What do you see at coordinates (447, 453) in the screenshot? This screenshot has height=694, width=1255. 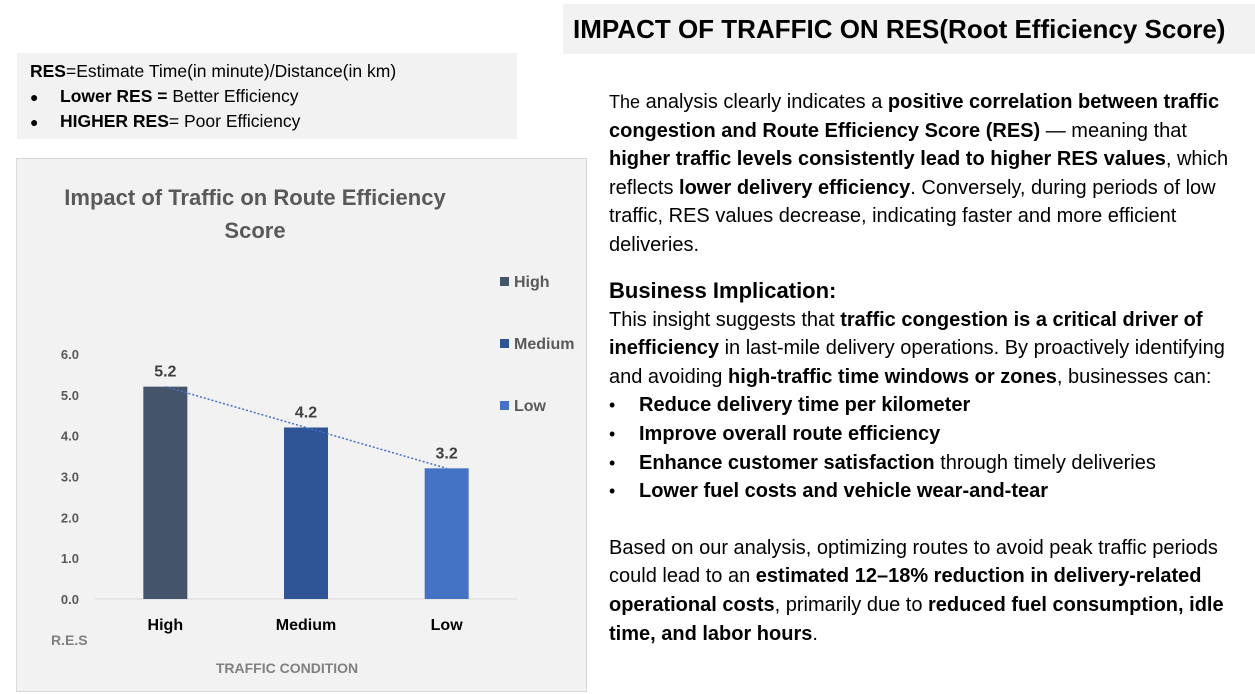 I see `data-label: 3.2` at bounding box center [447, 453].